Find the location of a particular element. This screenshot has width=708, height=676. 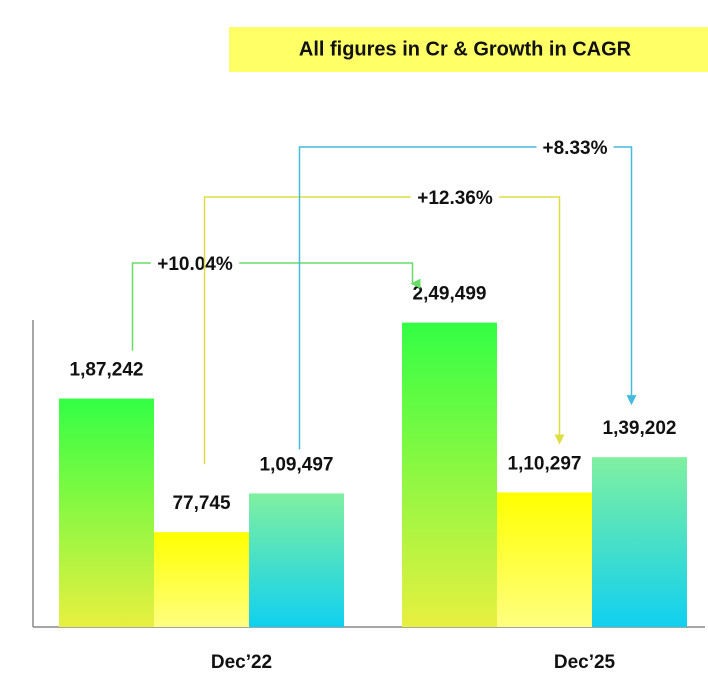

growth-label: +10.04% is located at coordinates (195, 264).